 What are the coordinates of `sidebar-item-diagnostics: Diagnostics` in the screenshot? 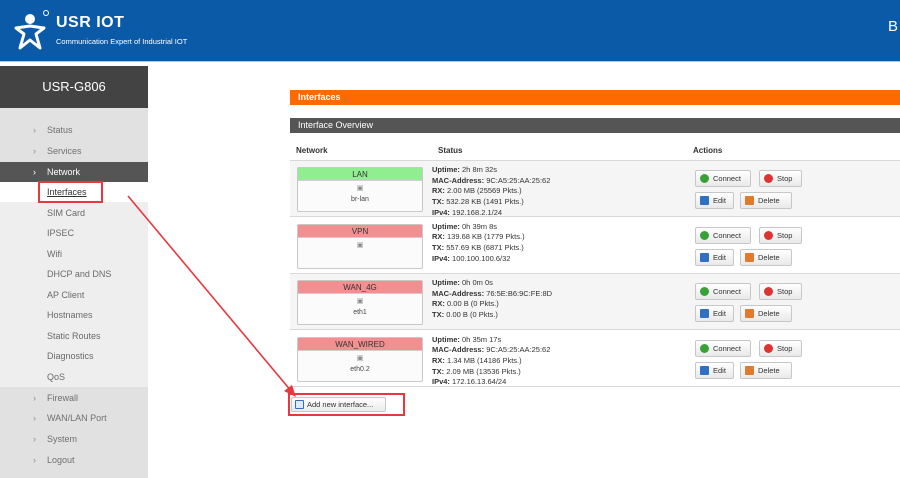 It's located at (74, 356).